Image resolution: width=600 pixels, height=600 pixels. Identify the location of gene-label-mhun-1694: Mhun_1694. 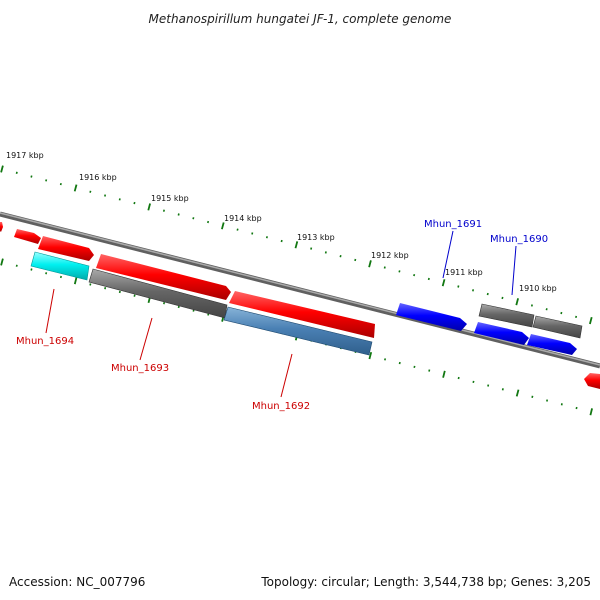
(45, 341).